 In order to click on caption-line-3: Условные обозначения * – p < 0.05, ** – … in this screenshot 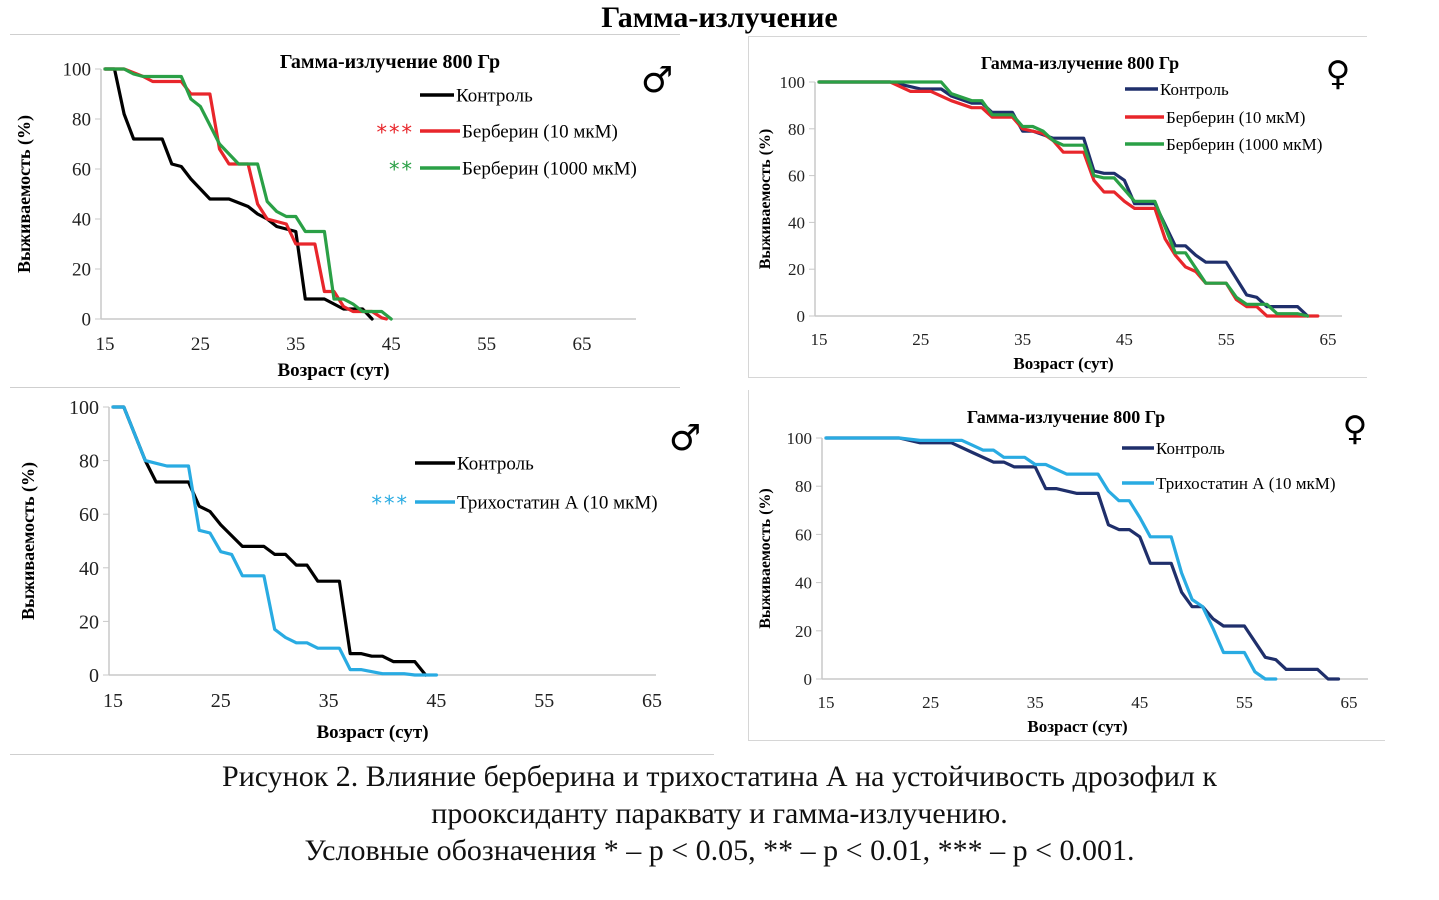, I will do `click(719, 850)`.